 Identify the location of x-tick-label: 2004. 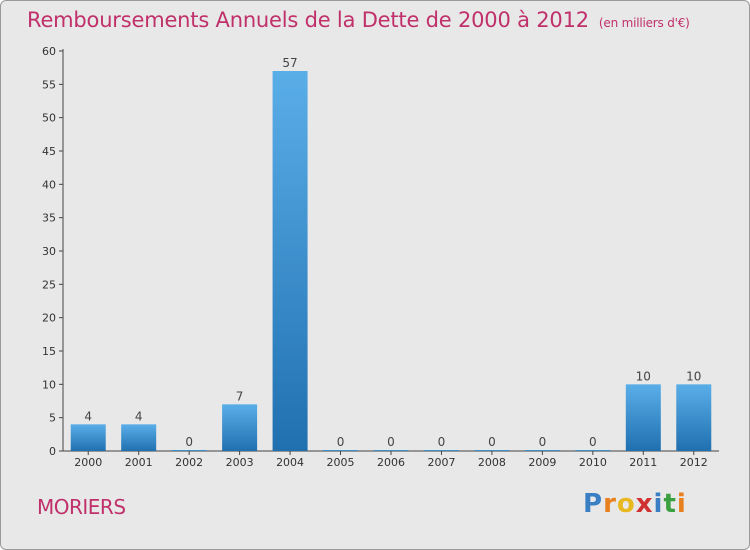
(290, 462).